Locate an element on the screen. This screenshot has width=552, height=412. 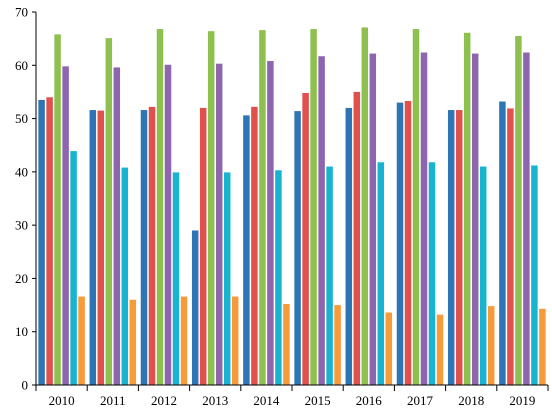
y-tick-label: 70 is located at coordinates (21, 12).